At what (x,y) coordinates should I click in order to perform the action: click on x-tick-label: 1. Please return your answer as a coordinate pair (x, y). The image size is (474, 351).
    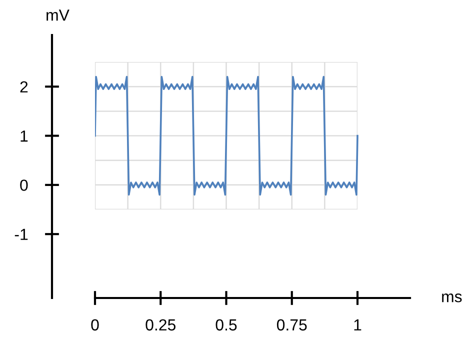
    Looking at the image, I should click on (358, 324).